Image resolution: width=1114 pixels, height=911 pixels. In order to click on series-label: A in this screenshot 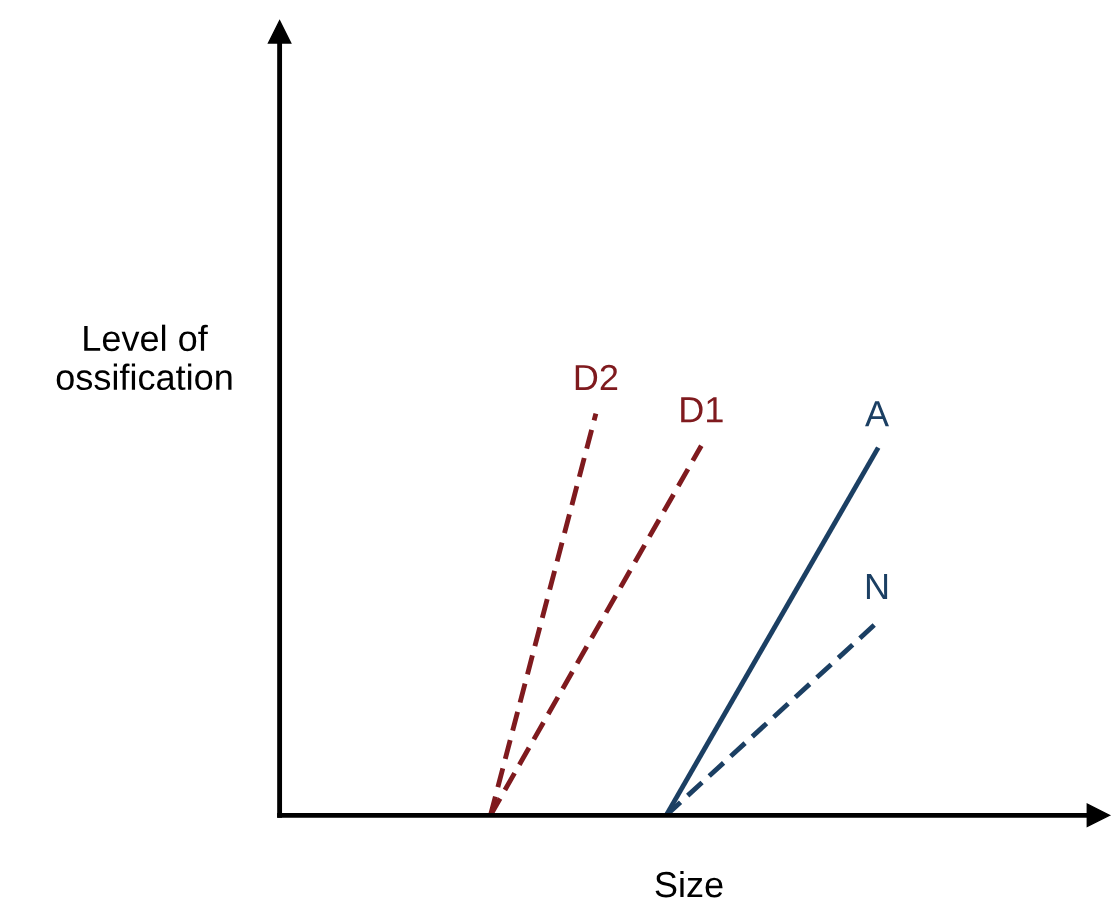, I will do `click(877, 414)`.